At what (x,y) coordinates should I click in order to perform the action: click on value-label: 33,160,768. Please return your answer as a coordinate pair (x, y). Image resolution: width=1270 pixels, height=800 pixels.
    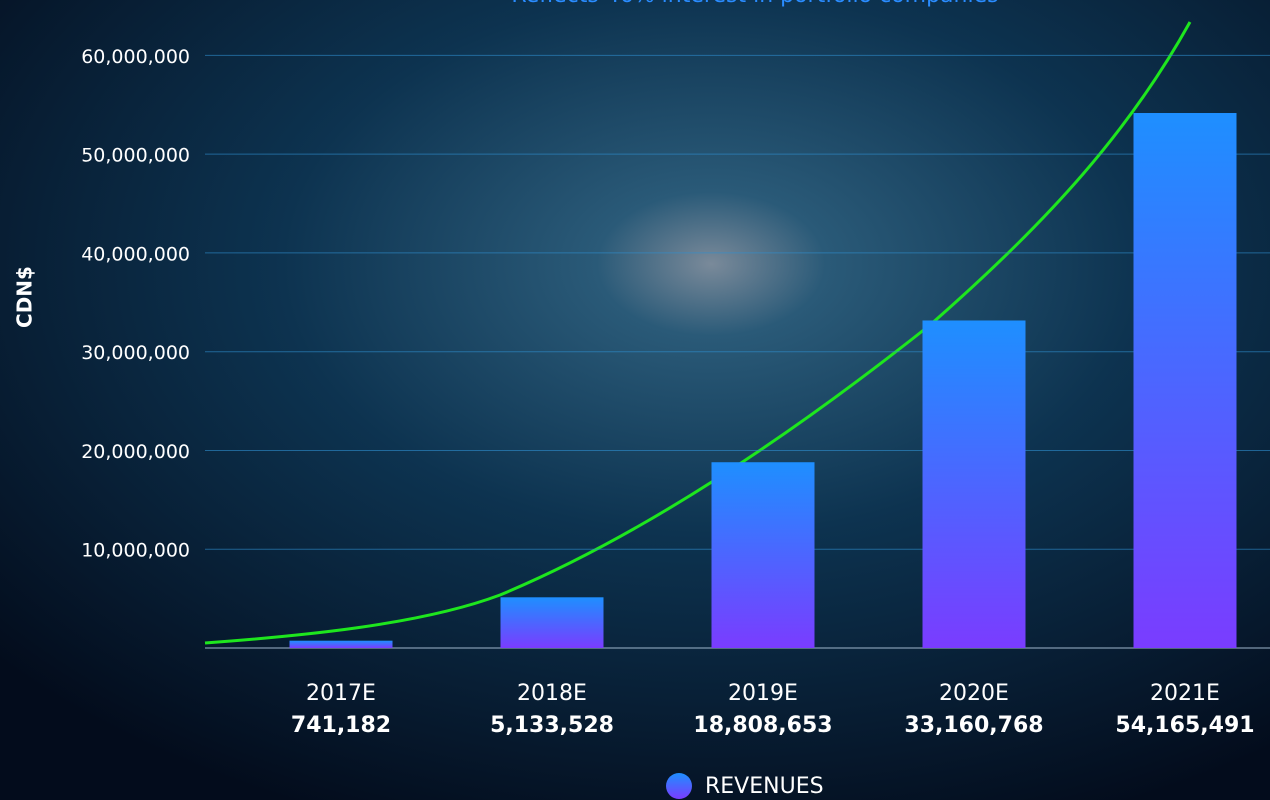
    Looking at the image, I should click on (973, 725).